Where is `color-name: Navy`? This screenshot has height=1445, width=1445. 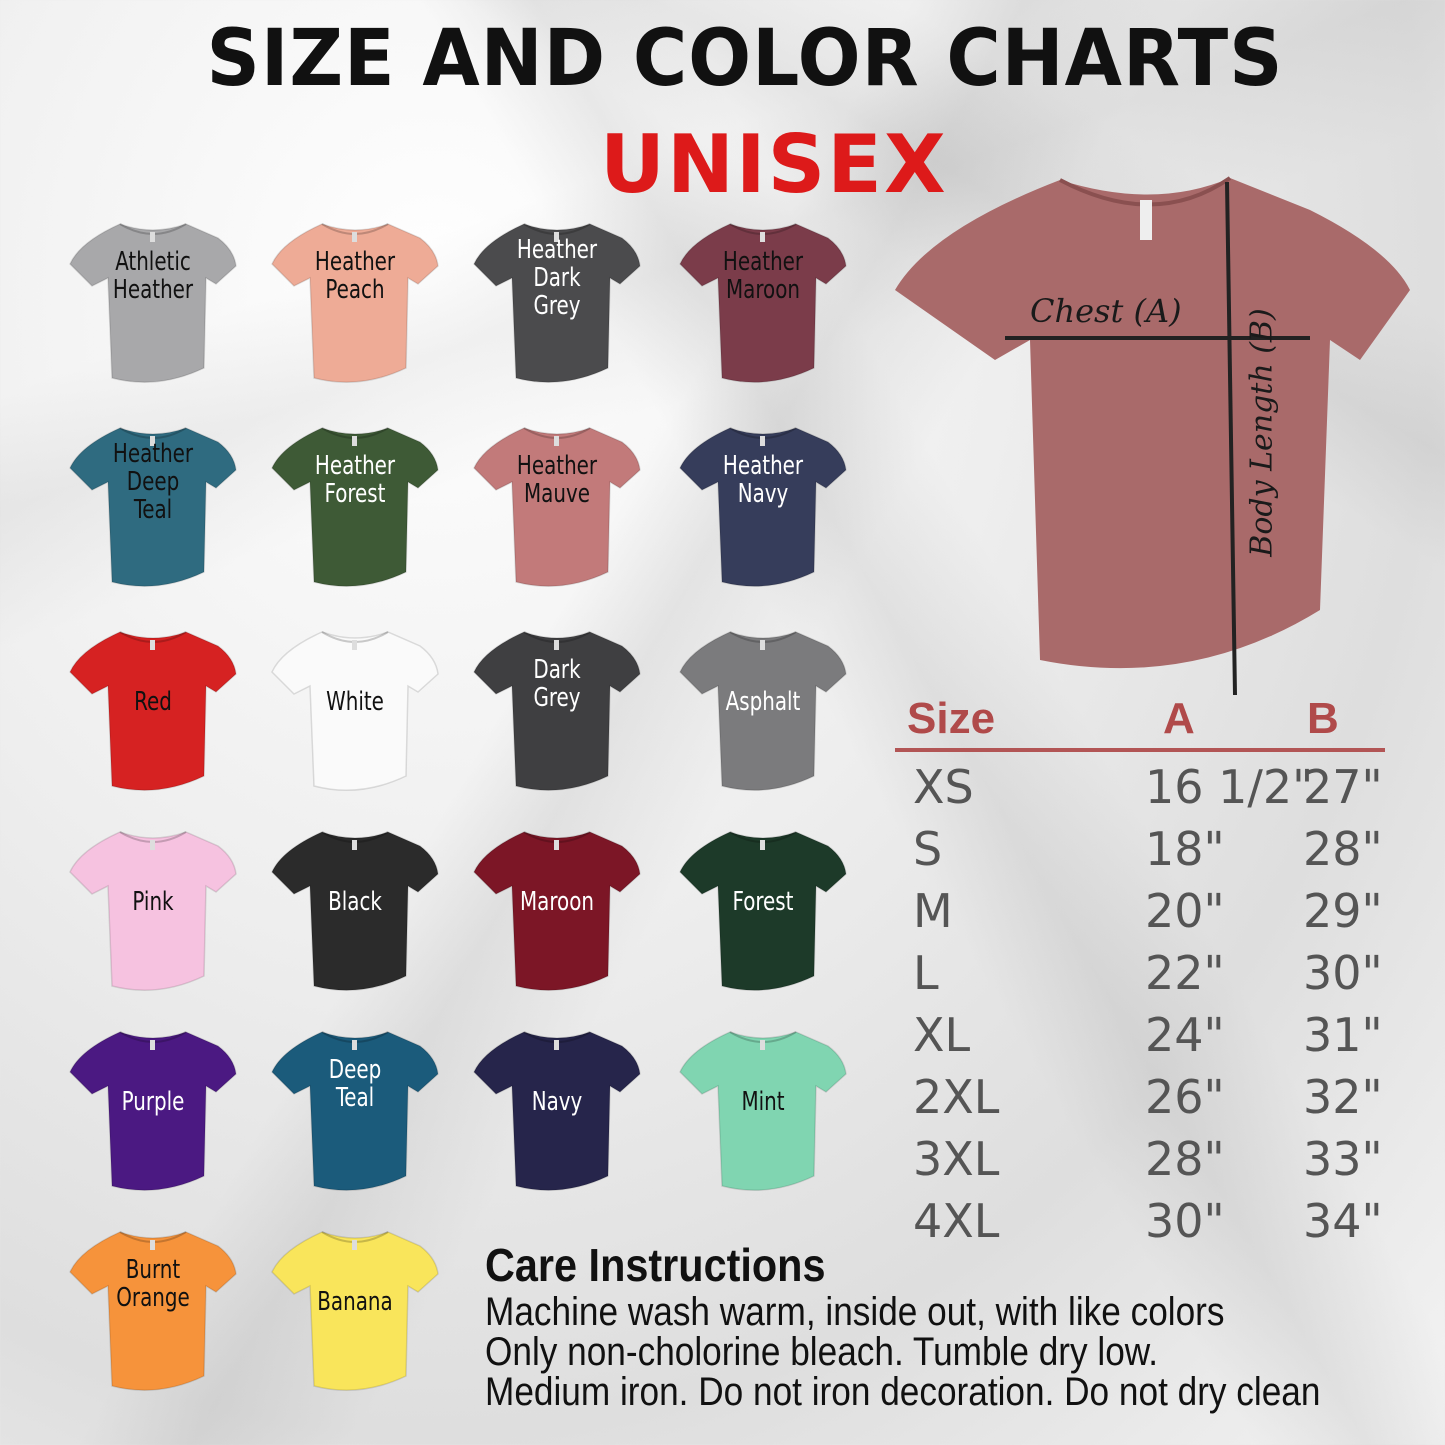
color-name: Navy is located at coordinates (557, 1102).